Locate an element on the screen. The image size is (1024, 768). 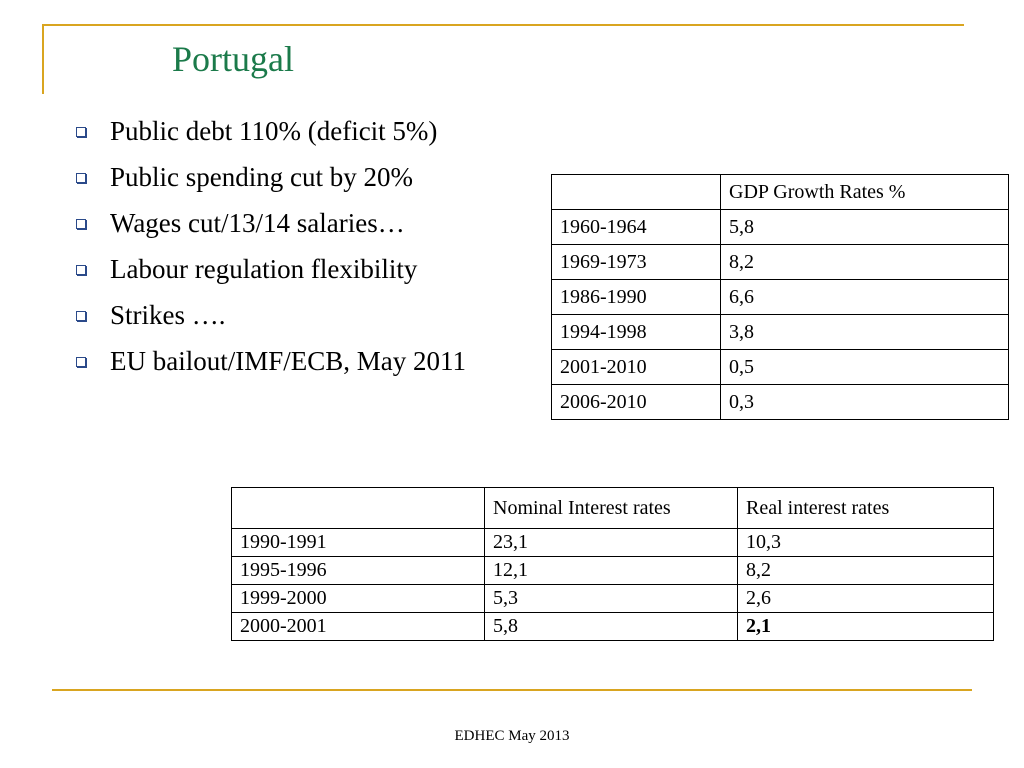
table-row: 1969-1973 8,2 is located at coordinates (780, 262).